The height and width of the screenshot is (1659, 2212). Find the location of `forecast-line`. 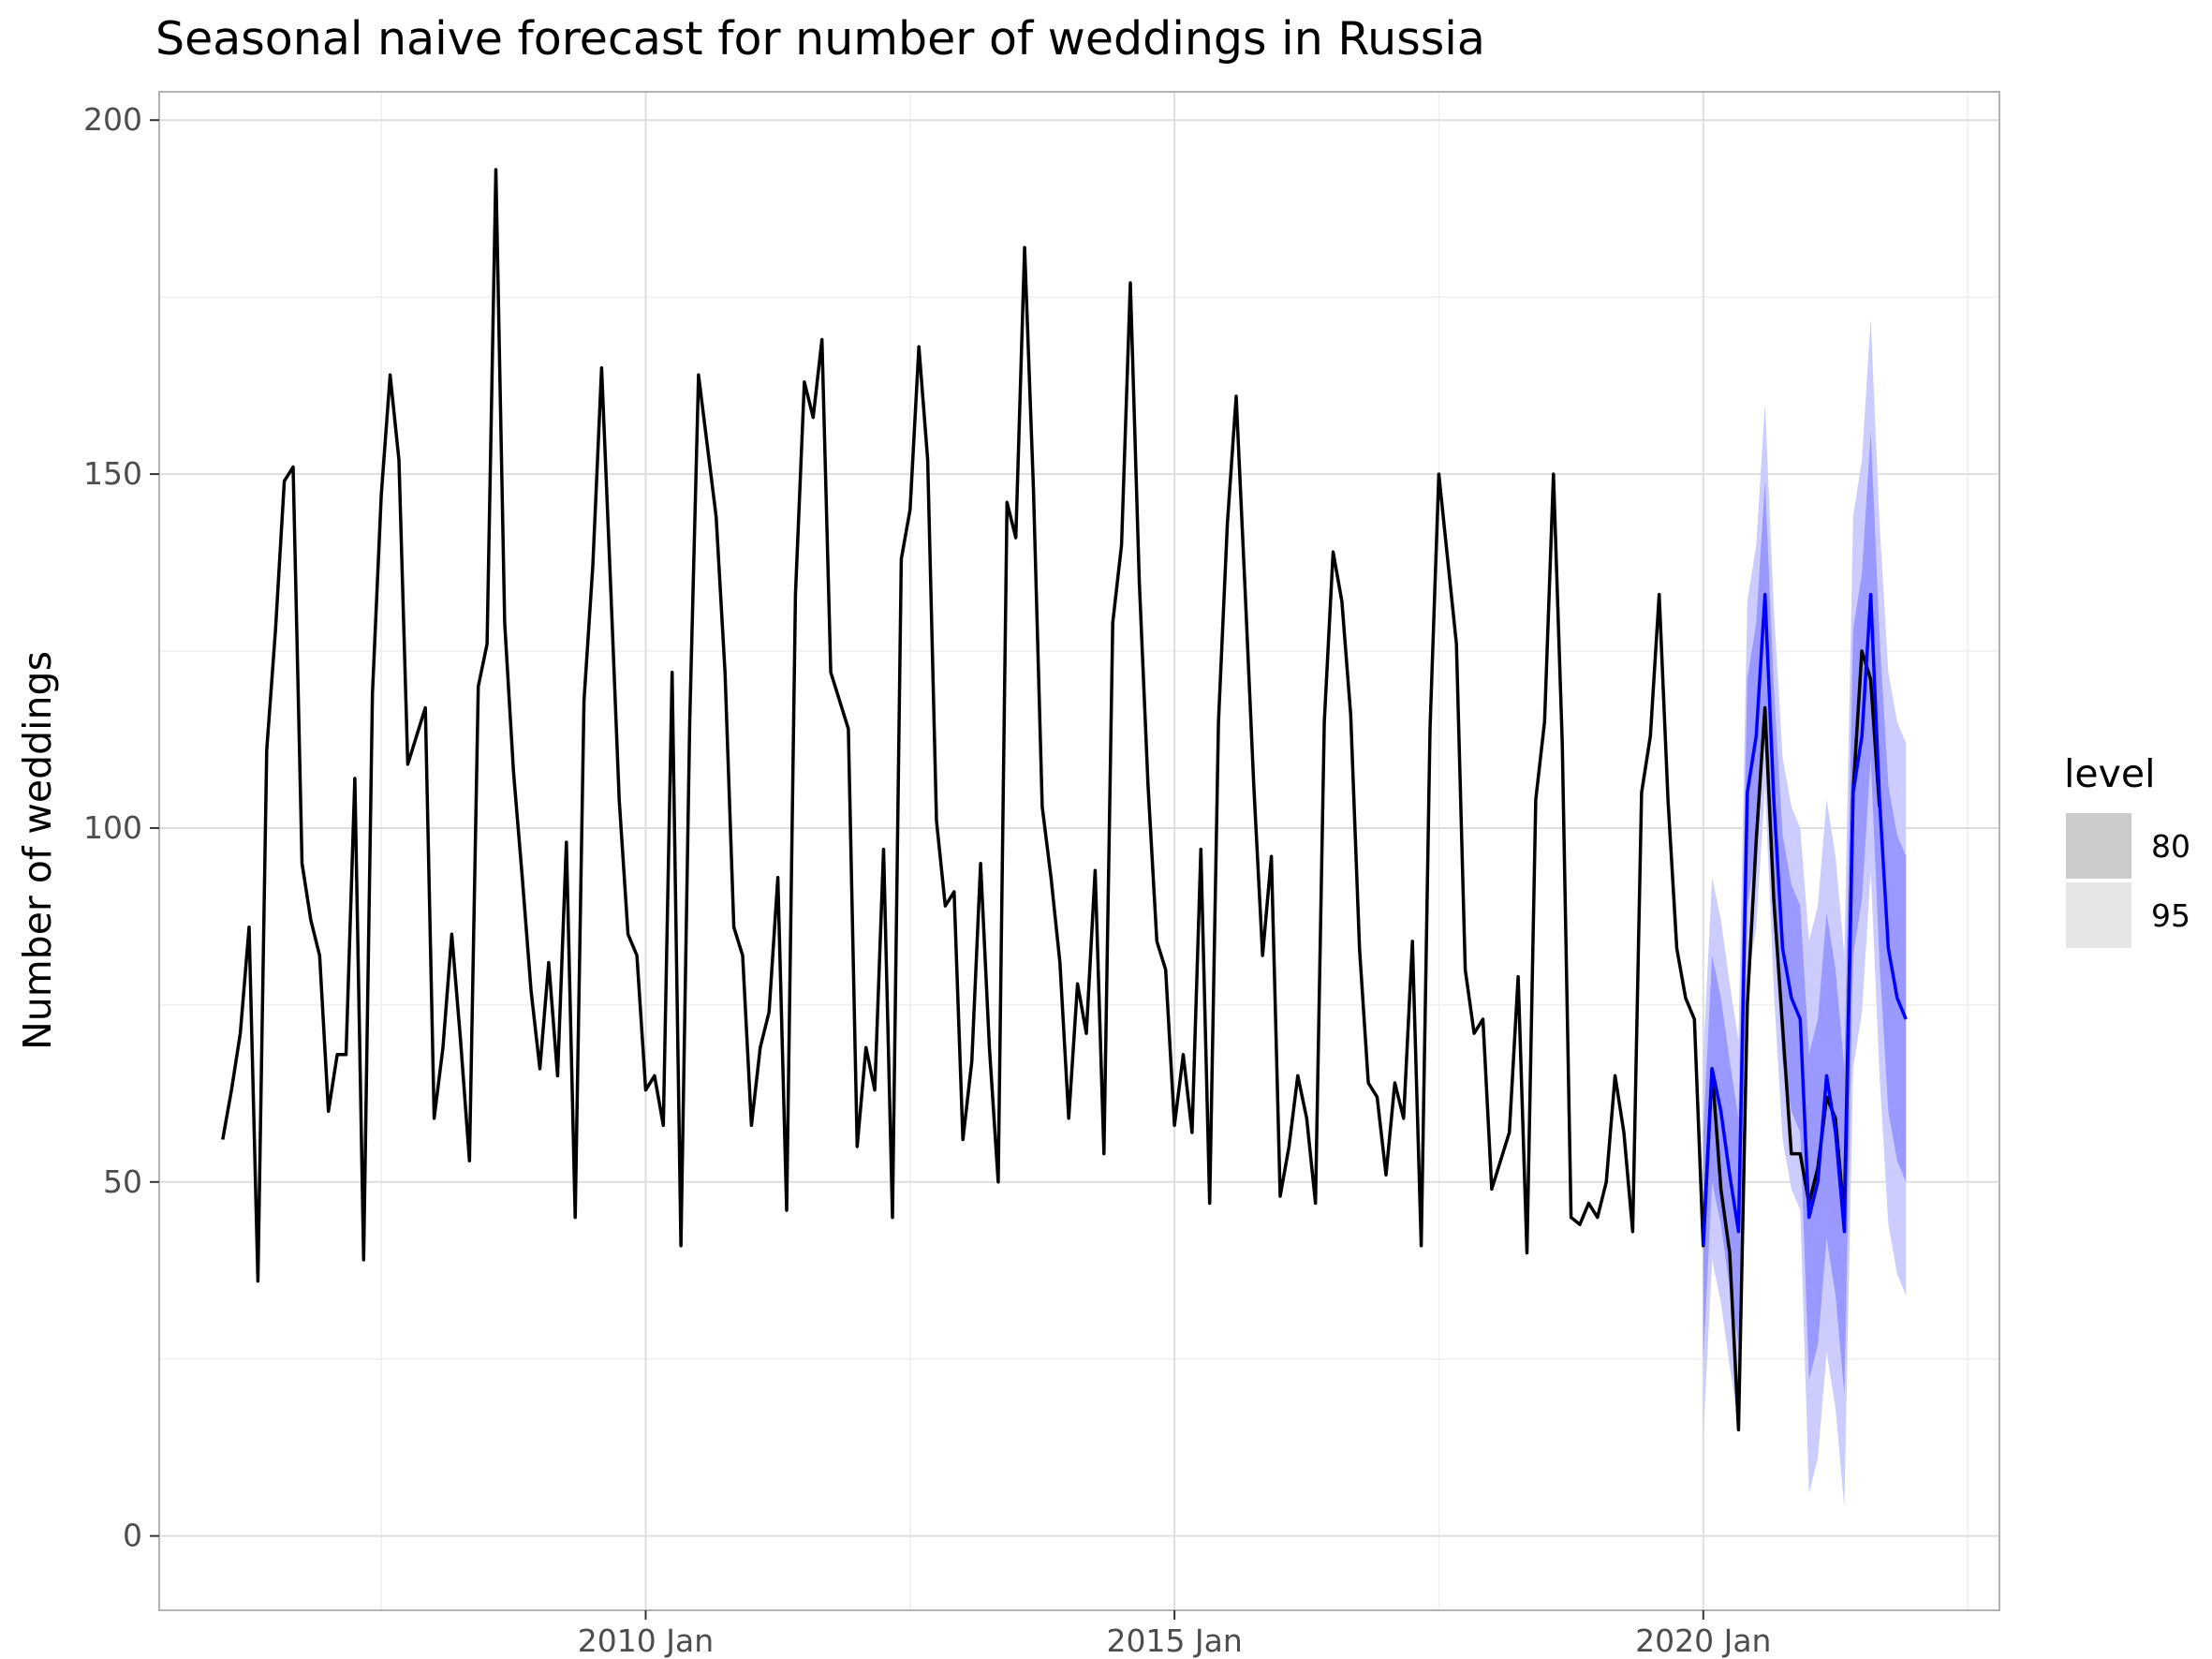

forecast-line is located at coordinates (1805, 919).